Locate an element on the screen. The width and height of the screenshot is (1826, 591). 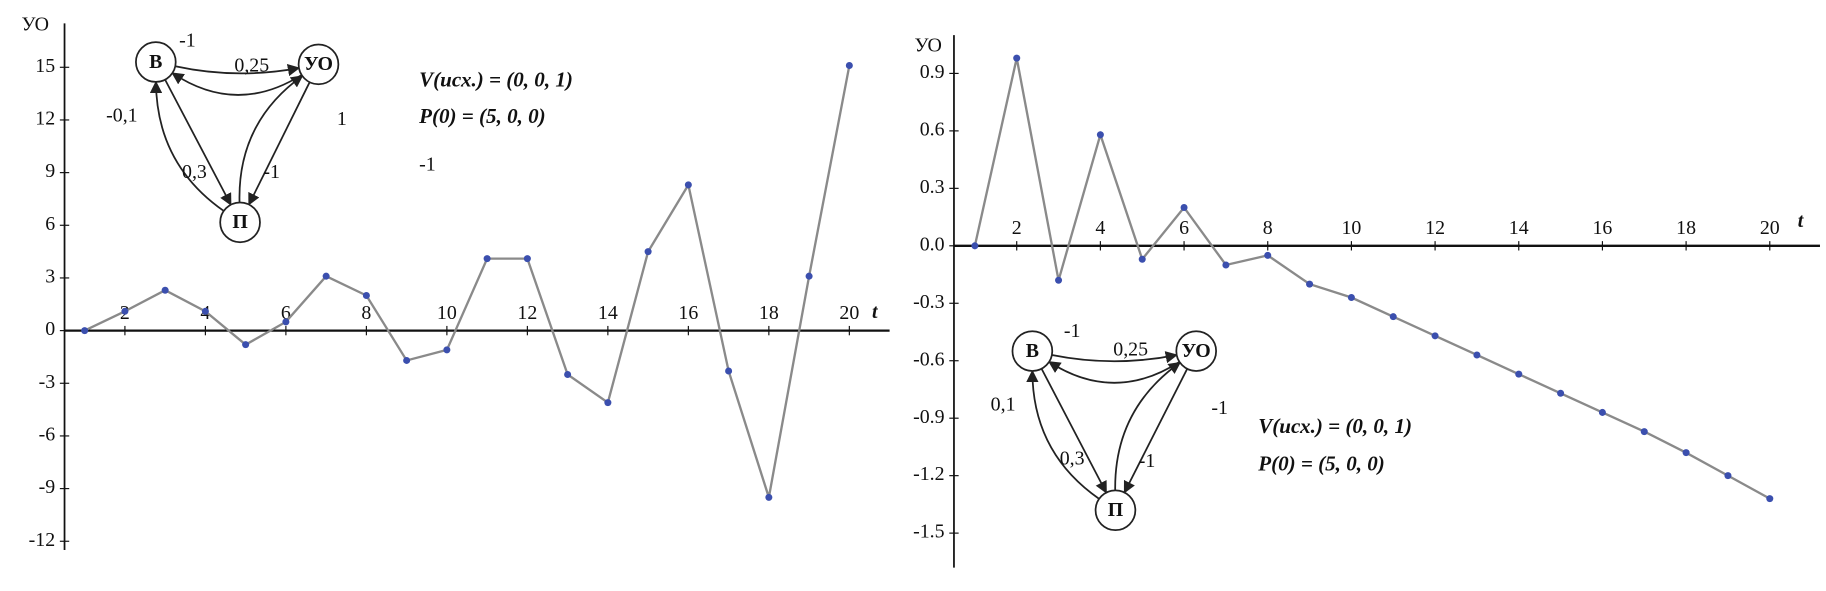
annotation: V(исх.) = (0, 0, 1) is located at coordinates (496, 80).